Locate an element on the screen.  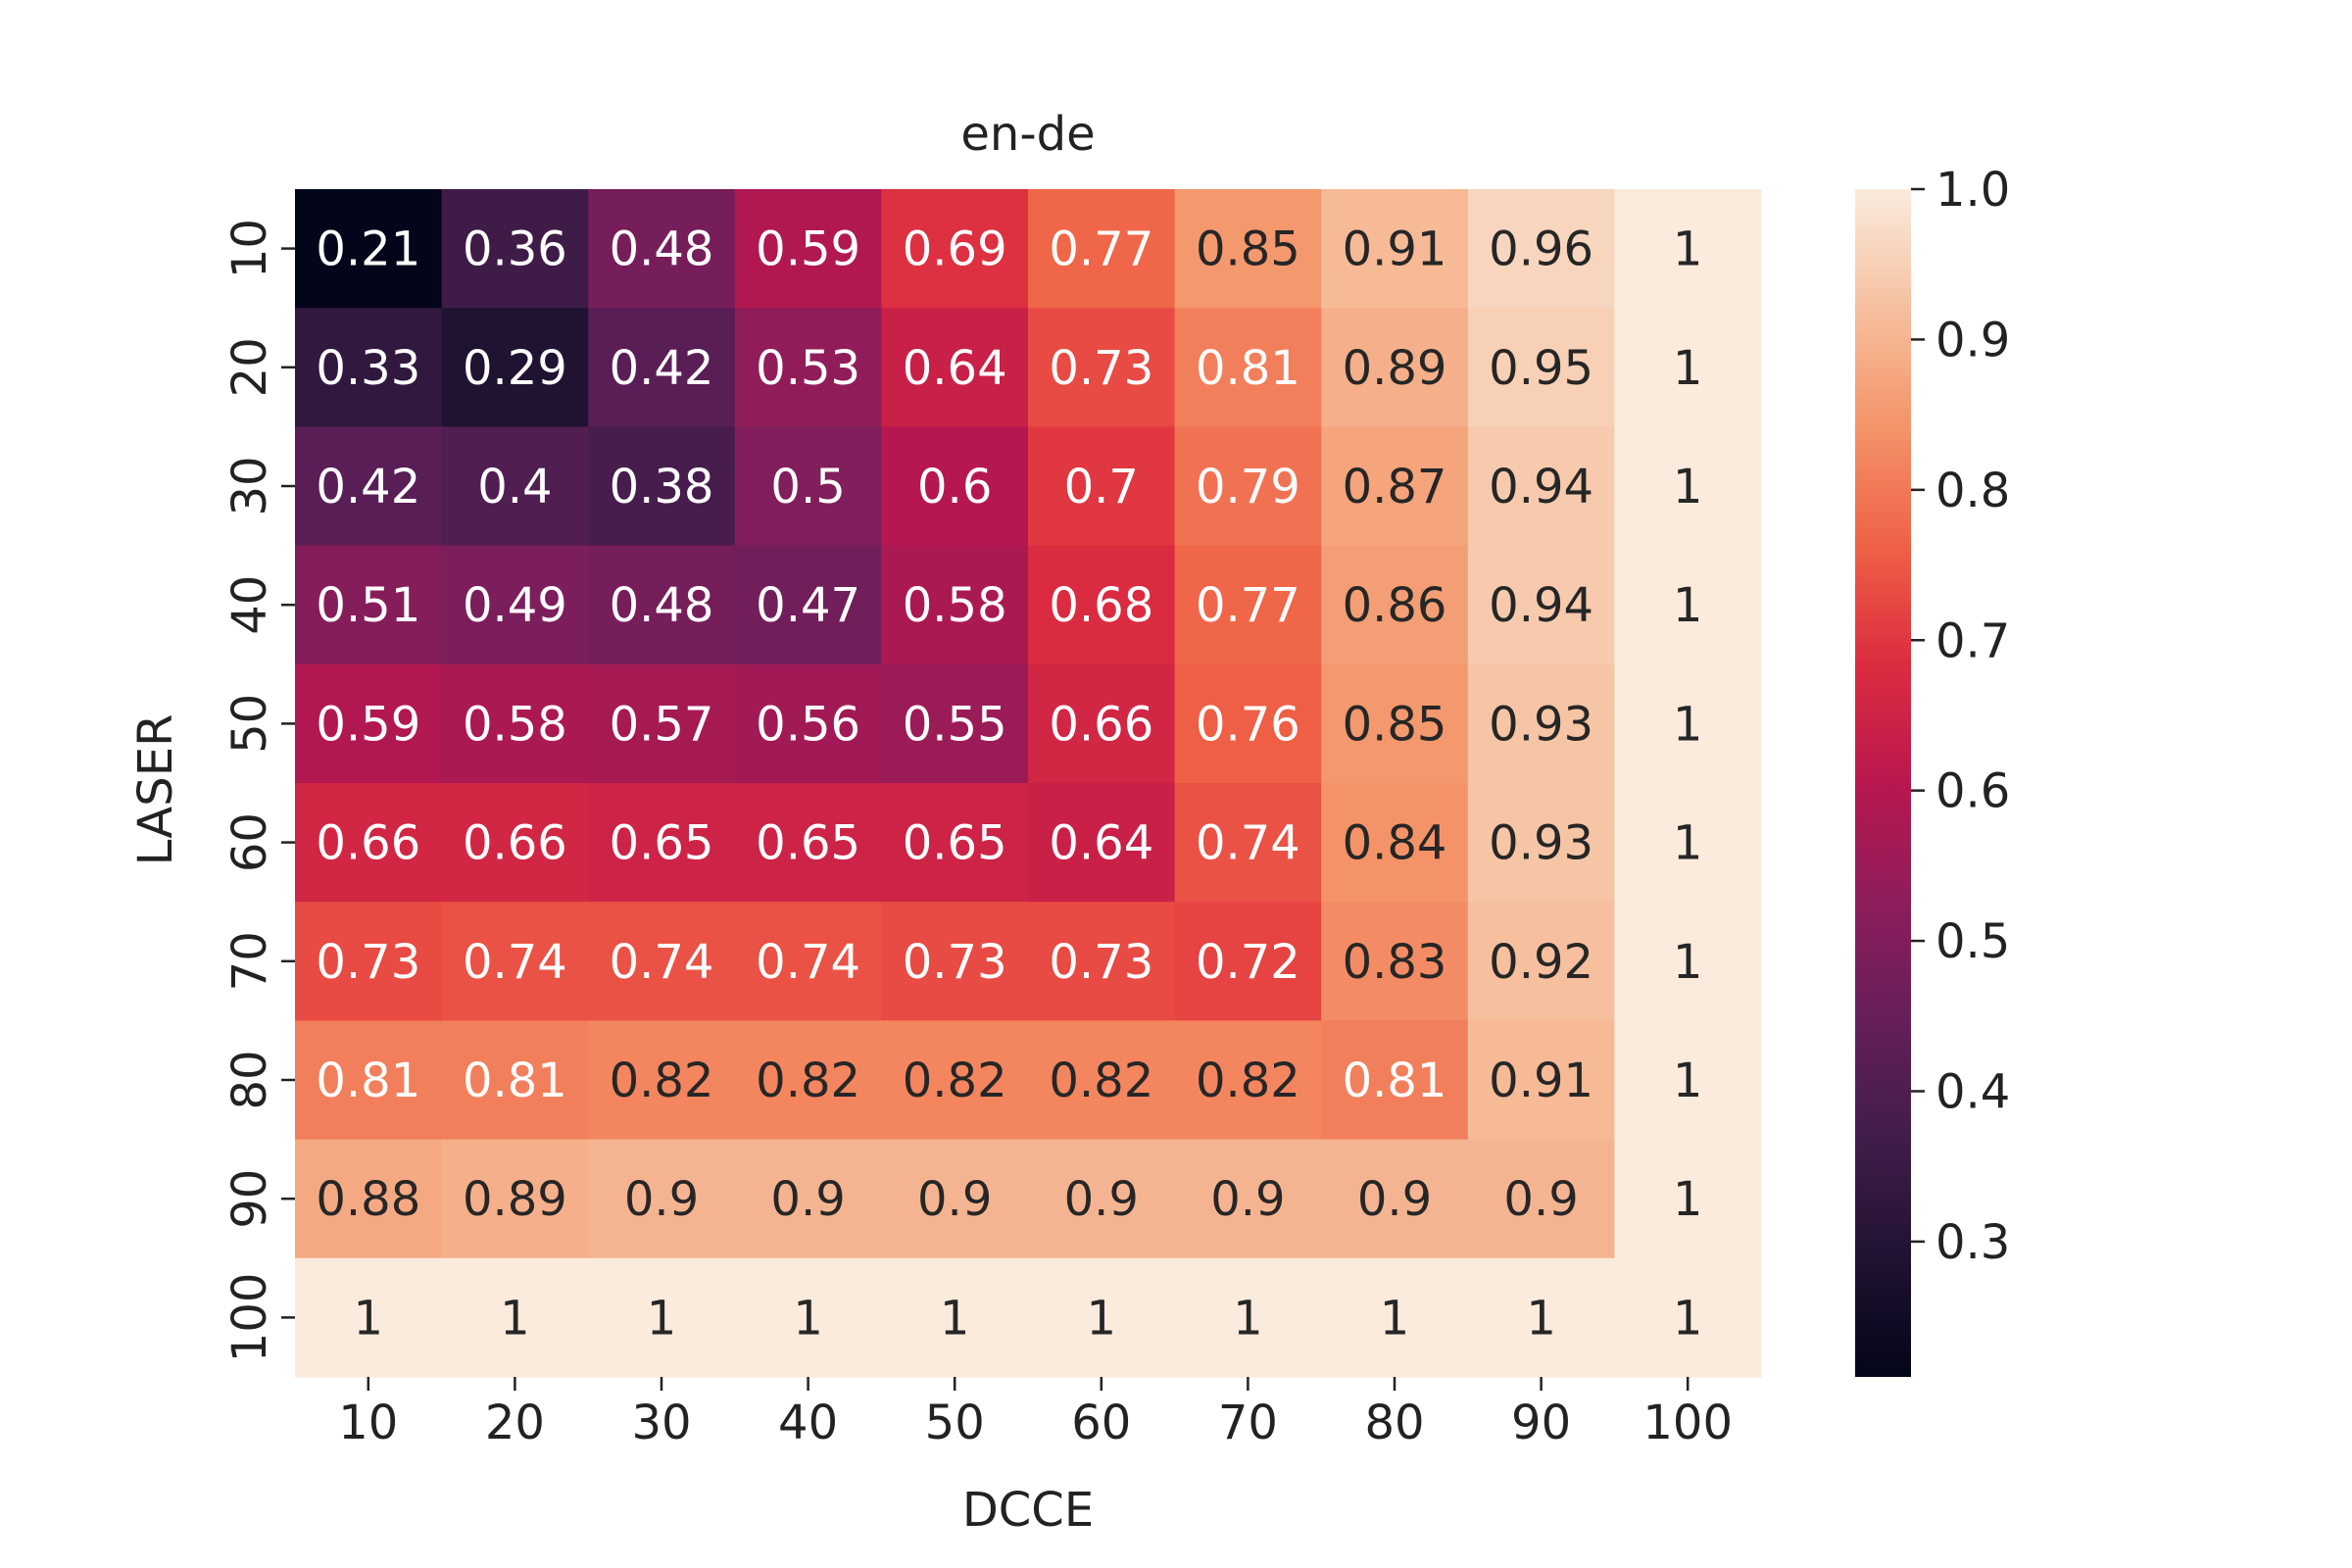
cell-value-label: 0.6 is located at coordinates (954, 487).